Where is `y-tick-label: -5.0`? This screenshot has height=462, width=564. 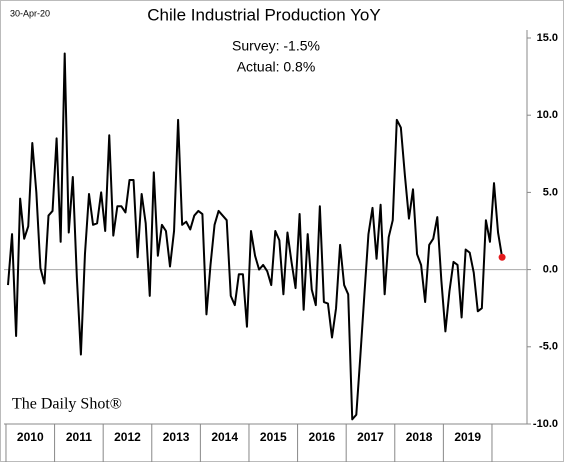 y-tick-label: -5.0 is located at coordinates (548, 347).